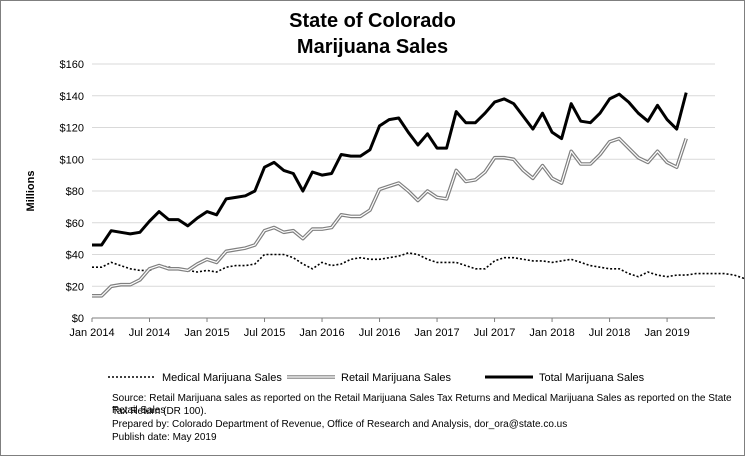 The image size is (745, 456). Describe the element at coordinates (159, 411) in the screenshot. I see `source-line-2: Tax Return (DR 100).` at that location.